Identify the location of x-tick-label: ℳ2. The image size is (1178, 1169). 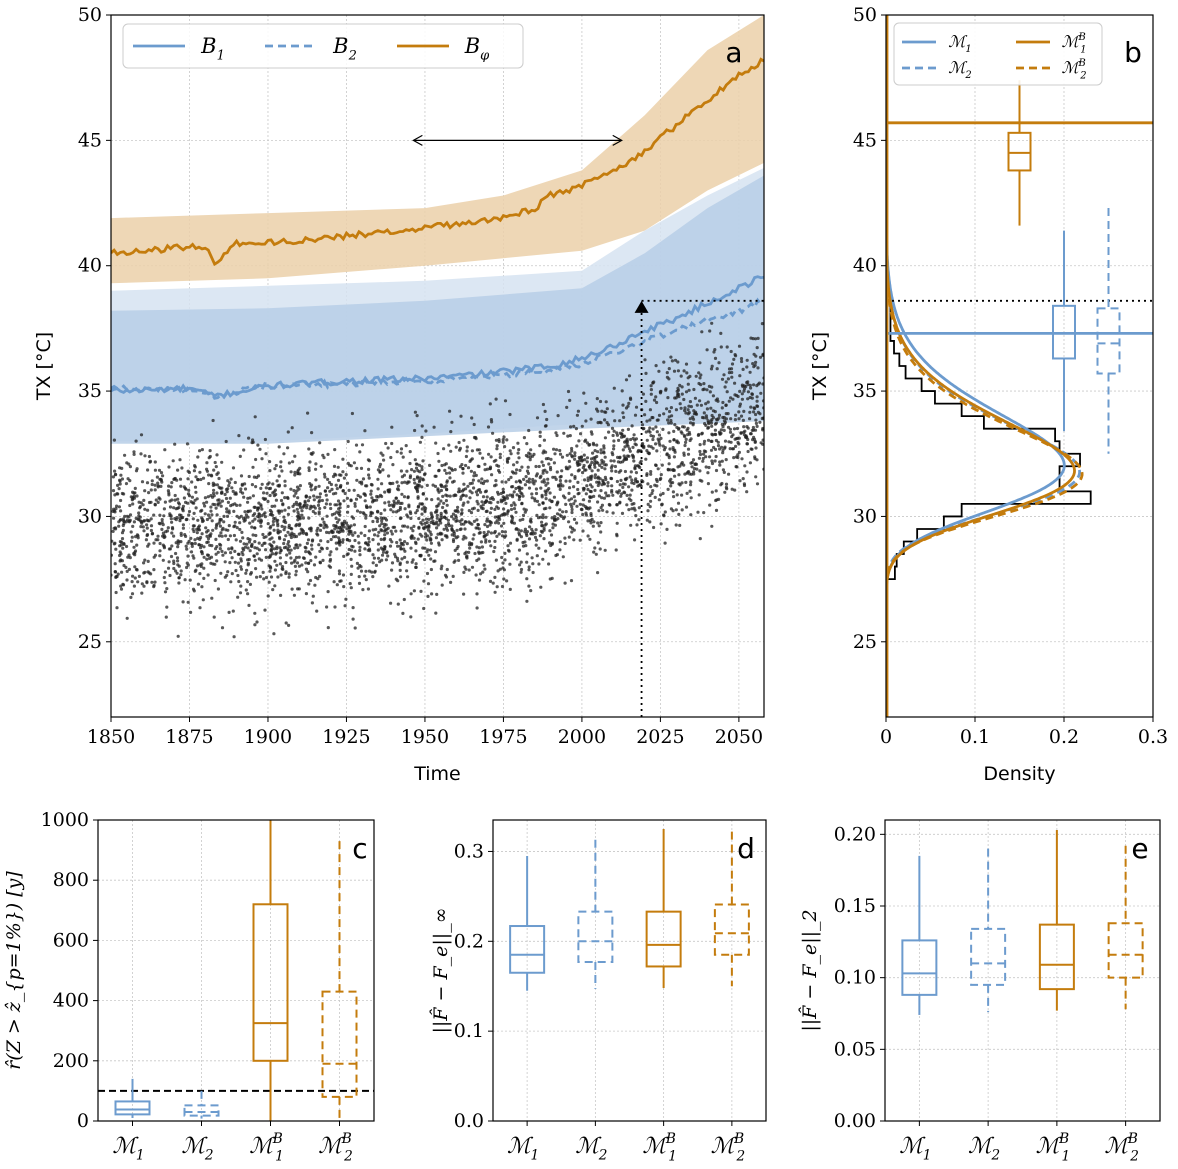
(197, 1149).